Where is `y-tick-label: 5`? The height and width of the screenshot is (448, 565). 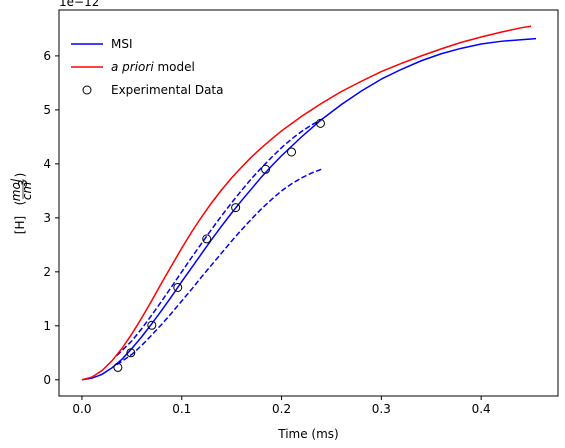 y-tick-label: 5 is located at coordinates (47, 110).